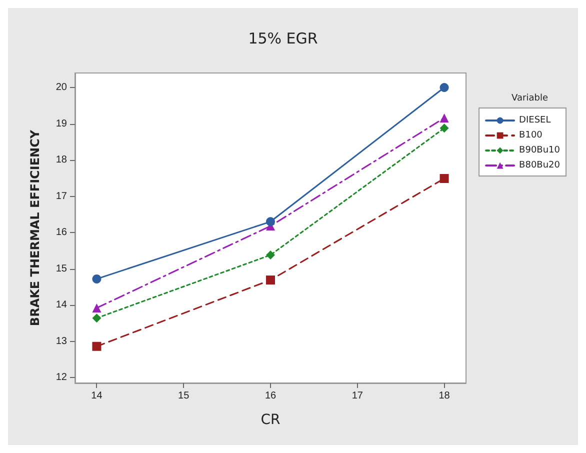  What do you see at coordinates (35, 228) in the screenshot?
I see `y-axis-title: BRAKE THERMAL EFFICIENCY` at bounding box center [35, 228].